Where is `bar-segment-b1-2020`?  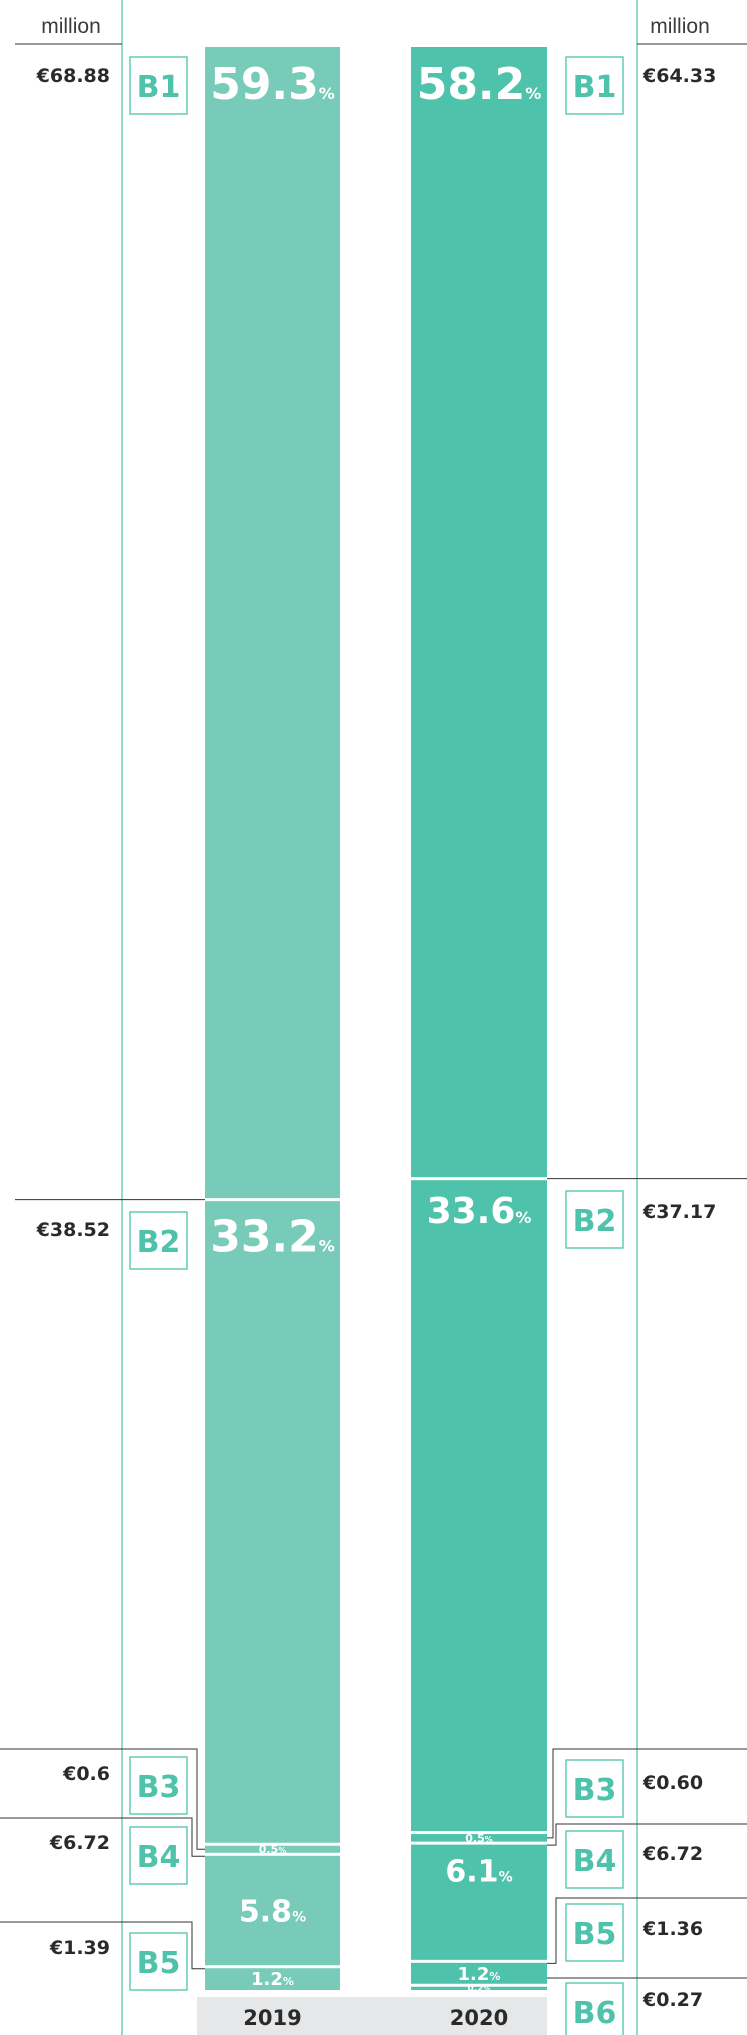
bar-segment-b1-2020 is located at coordinates (479, 612).